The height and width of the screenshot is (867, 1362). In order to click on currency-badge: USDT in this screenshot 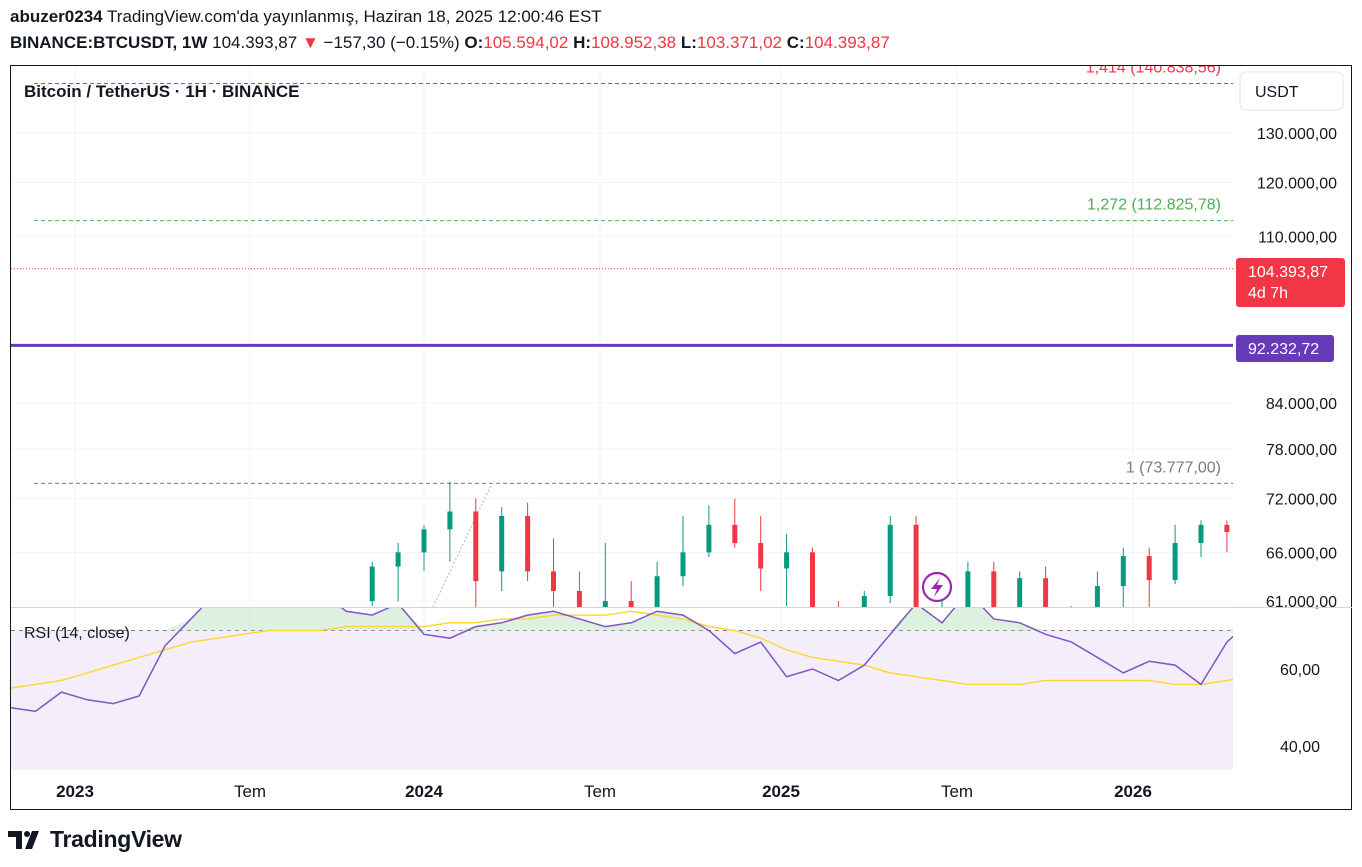, I will do `click(1291, 91)`.